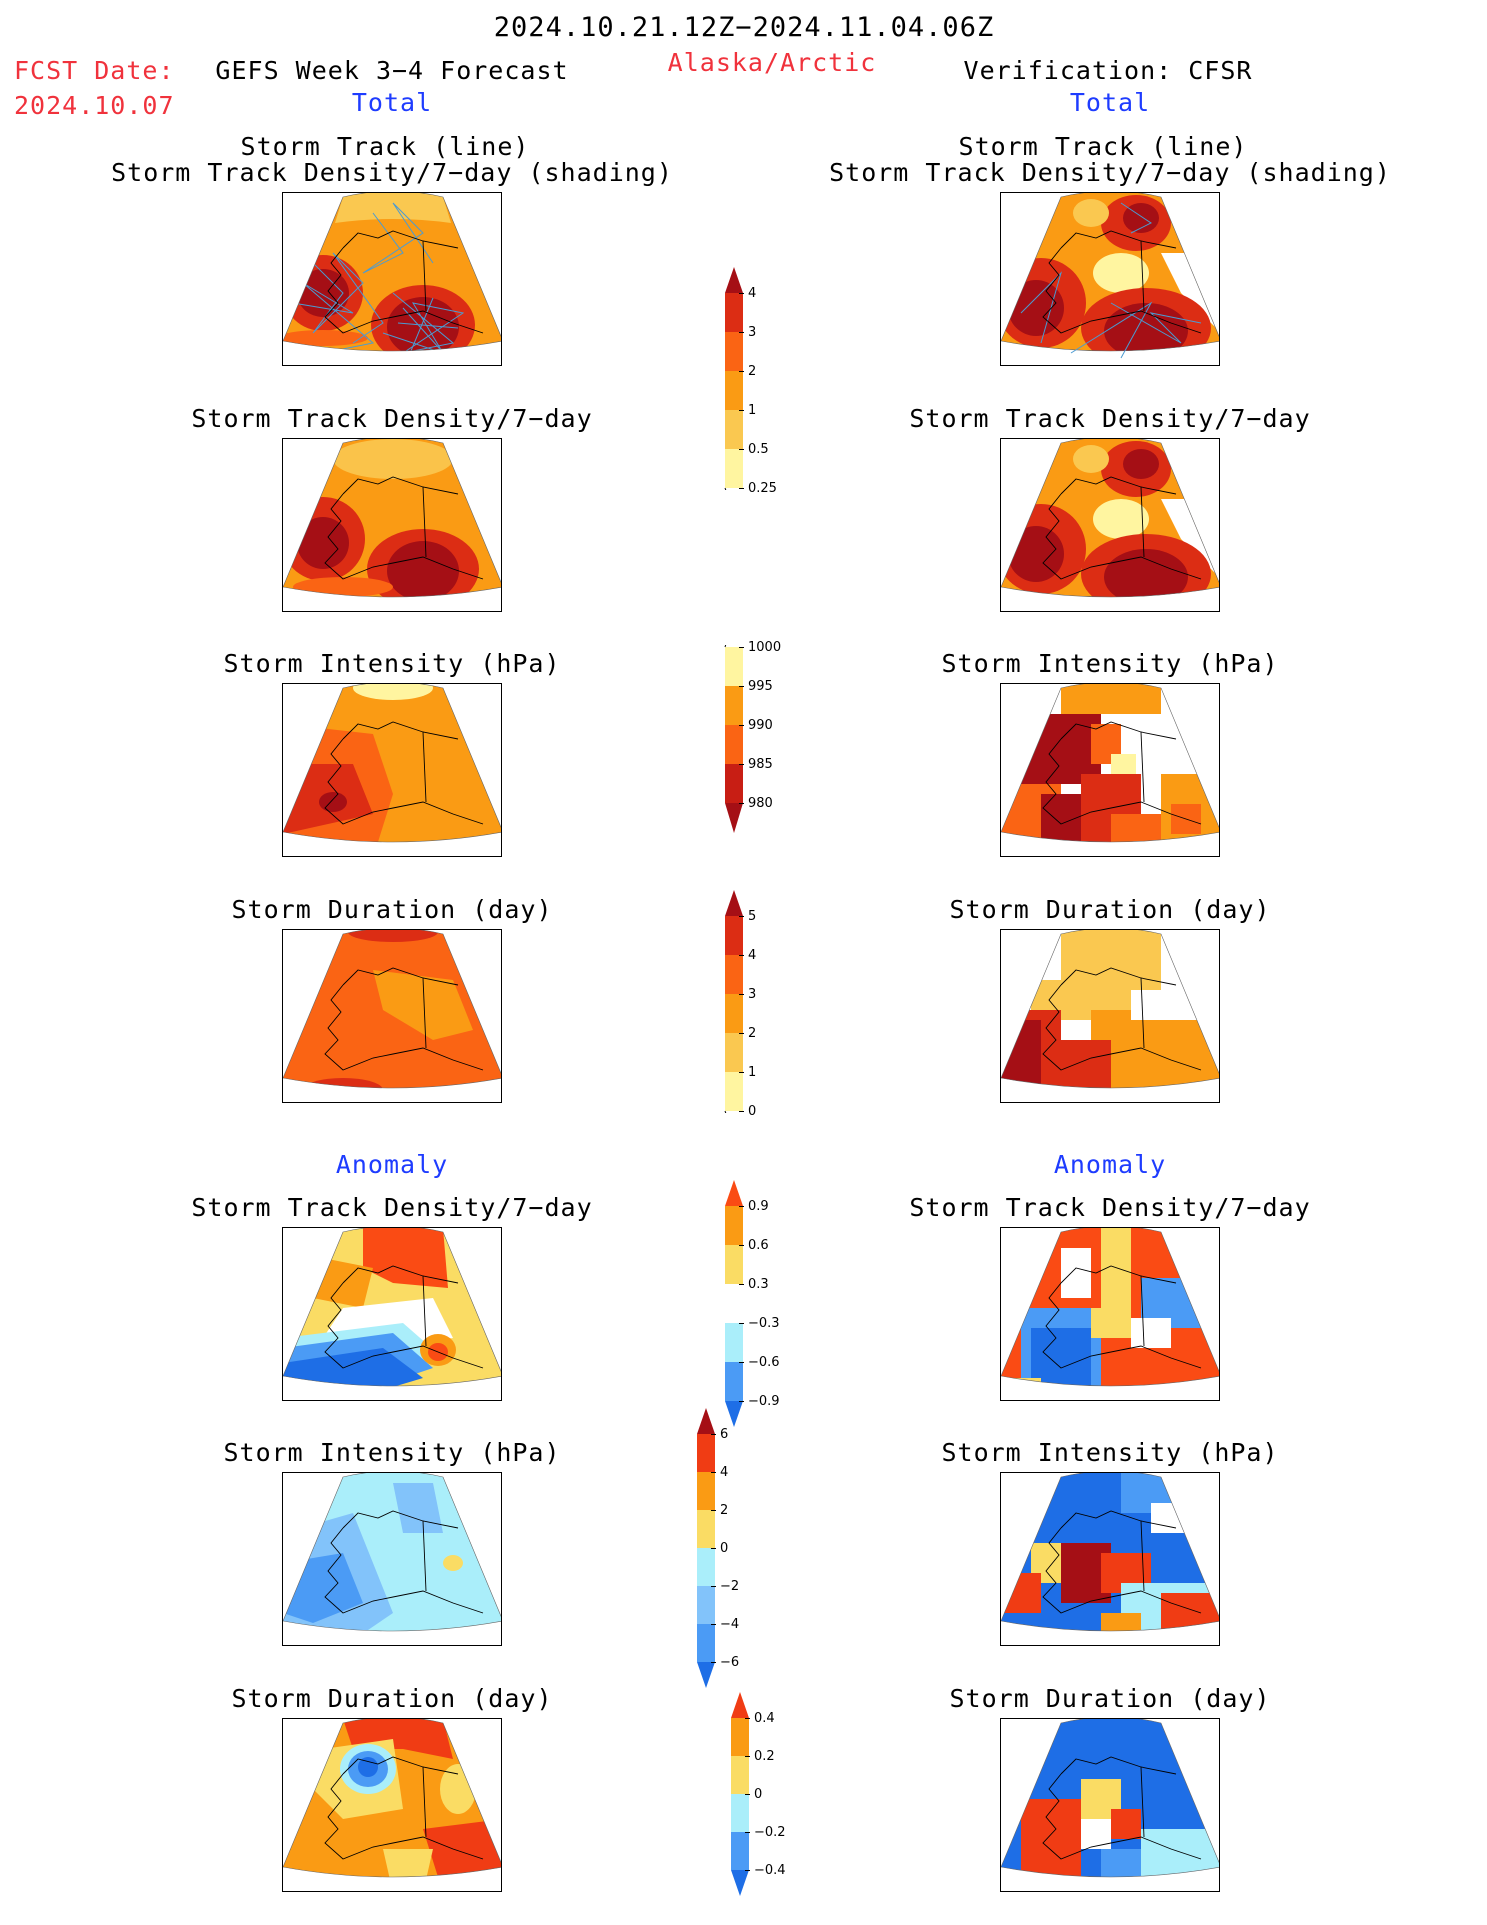  I want to click on map-track-cfsr, so click(1110, 279).